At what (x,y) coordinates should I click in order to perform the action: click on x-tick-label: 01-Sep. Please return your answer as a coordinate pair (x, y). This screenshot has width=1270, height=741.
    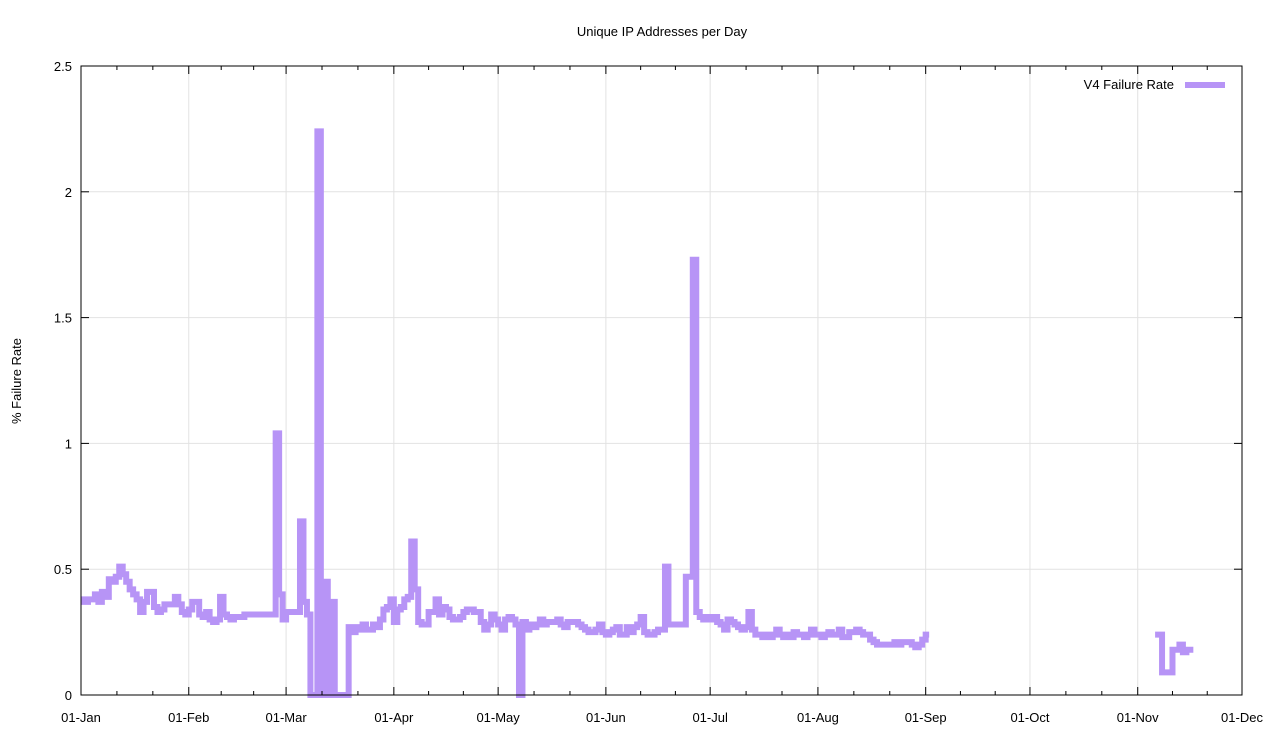
    Looking at the image, I should click on (926, 717).